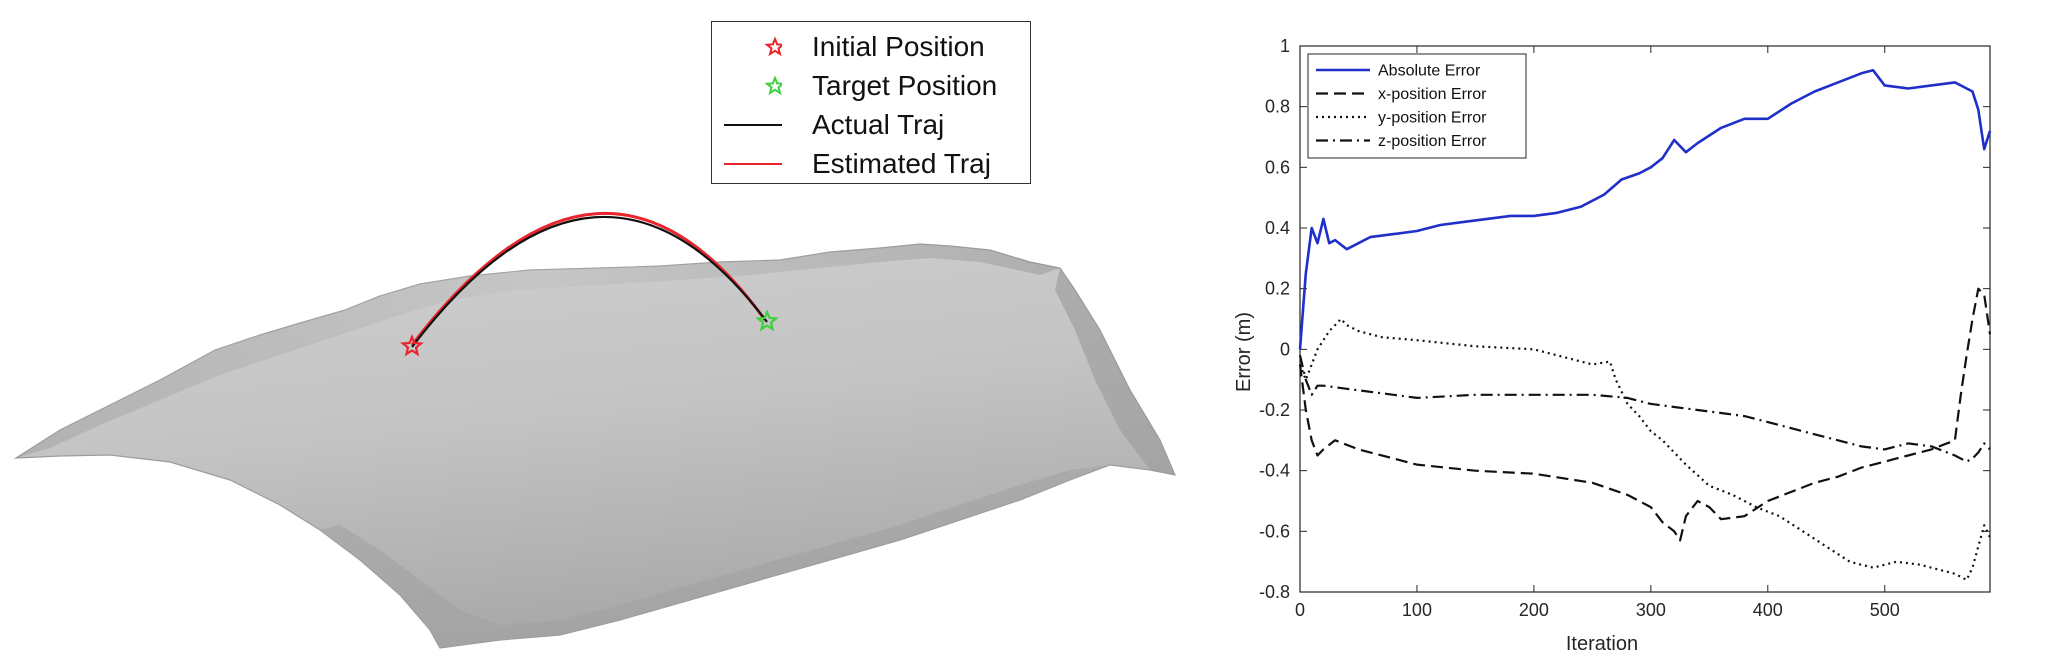 Image resolution: width=2048 pixels, height=671 pixels. What do you see at coordinates (1432, 94) in the screenshot?
I see `legend-label: x-position Error` at bounding box center [1432, 94].